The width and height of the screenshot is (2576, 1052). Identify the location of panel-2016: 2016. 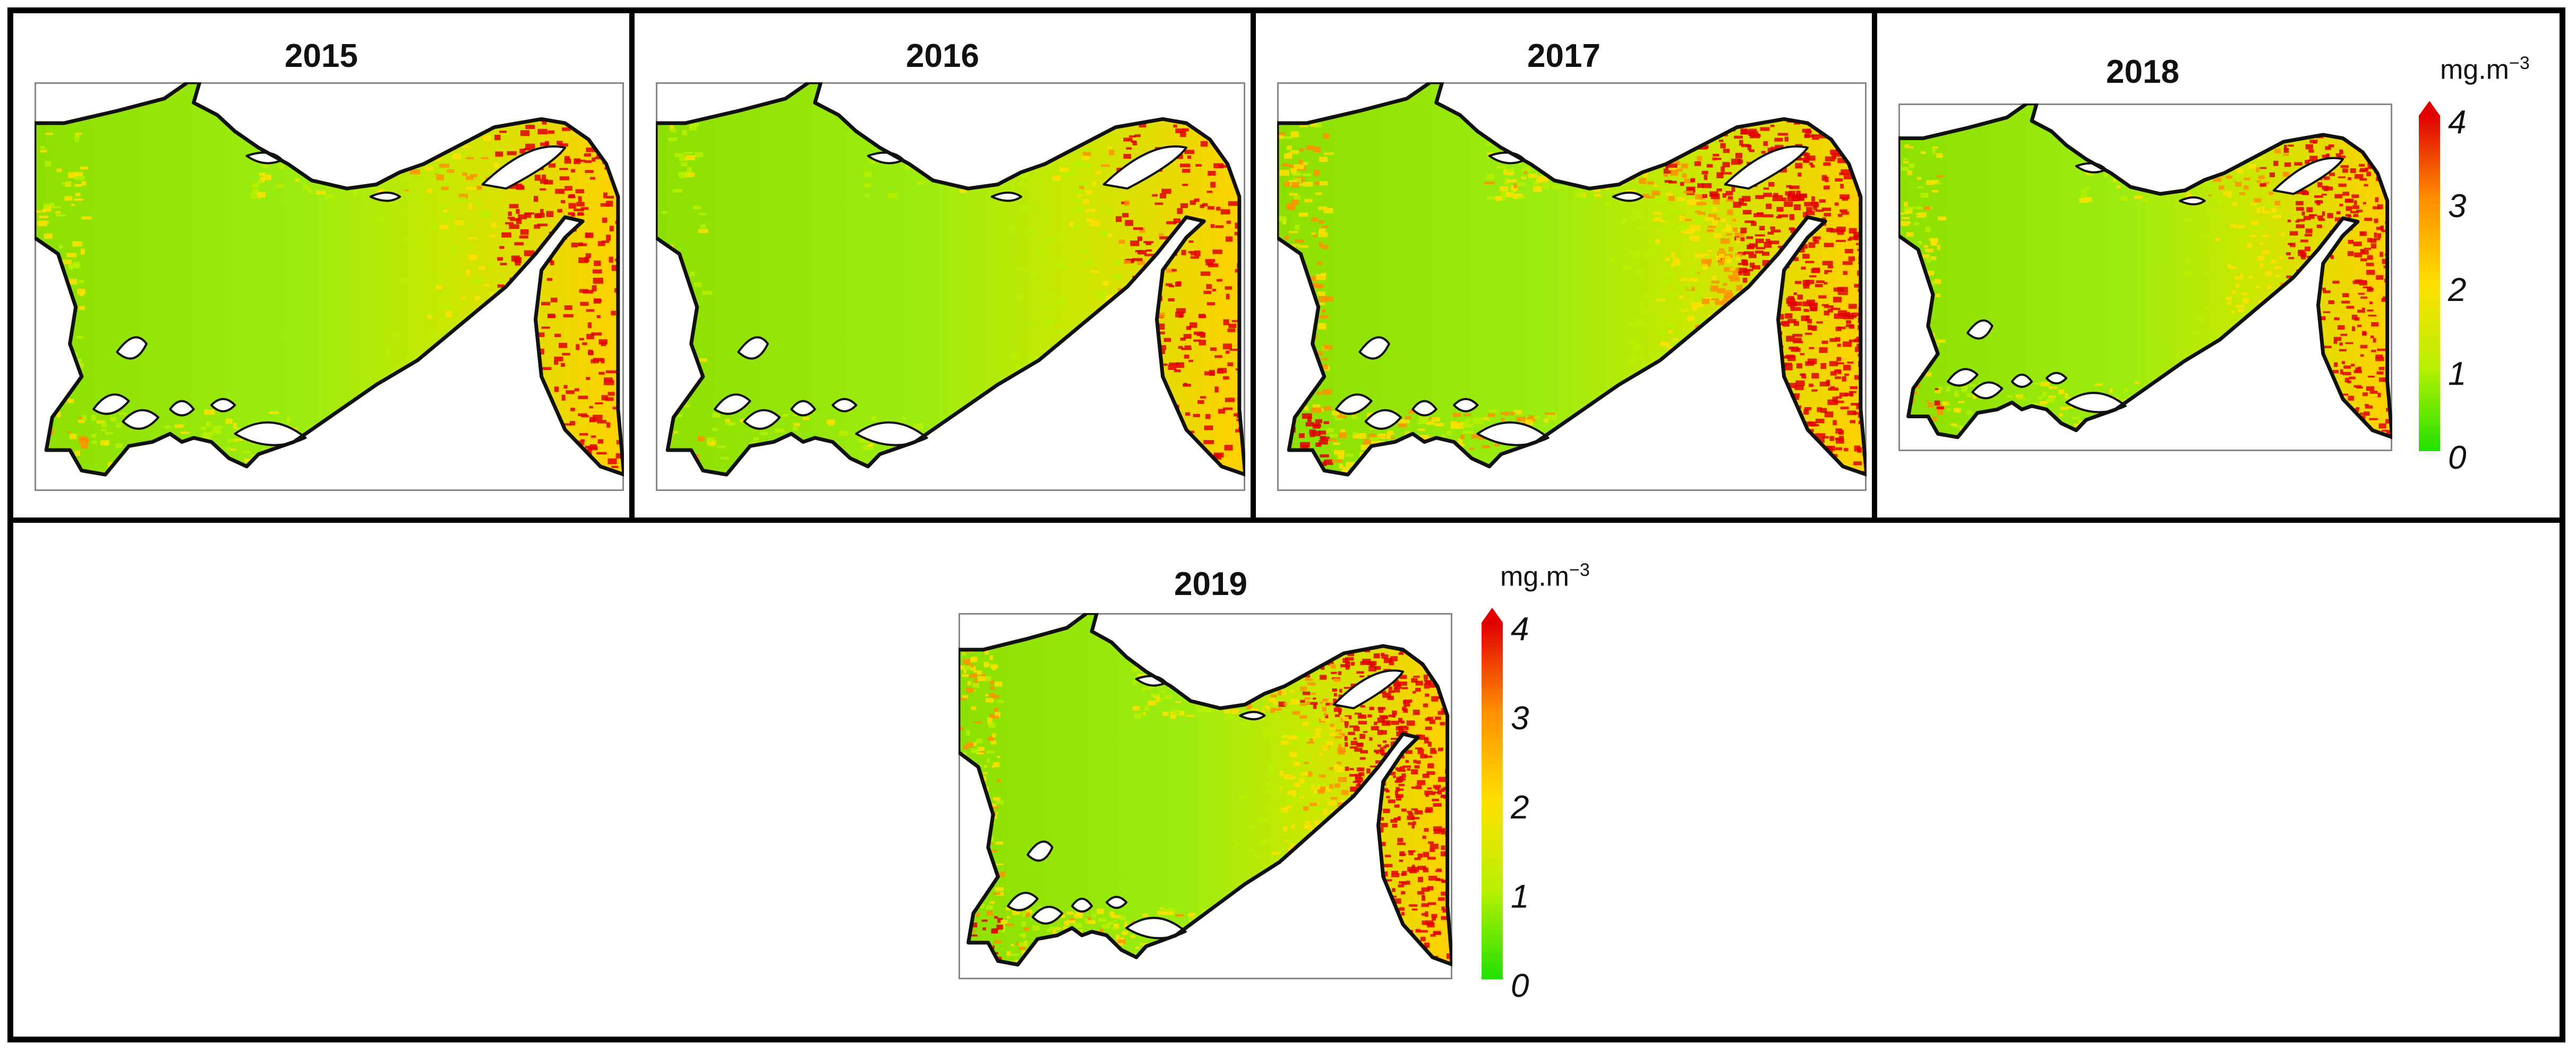
(943, 265).